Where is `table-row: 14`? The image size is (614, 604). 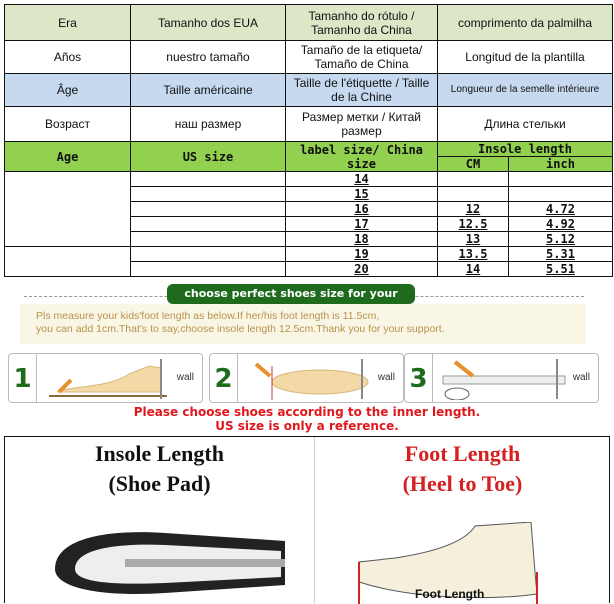 table-row: 14 is located at coordinates (308, 209).